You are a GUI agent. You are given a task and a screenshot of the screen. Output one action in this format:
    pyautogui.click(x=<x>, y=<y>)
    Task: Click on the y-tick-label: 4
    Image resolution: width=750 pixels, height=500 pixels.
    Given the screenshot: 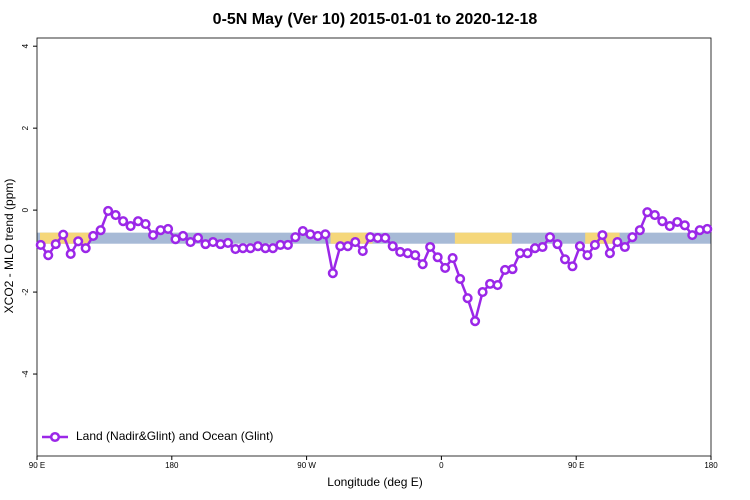 What is the action you would take?
    pyautogui.click(x=25, y=45)
    